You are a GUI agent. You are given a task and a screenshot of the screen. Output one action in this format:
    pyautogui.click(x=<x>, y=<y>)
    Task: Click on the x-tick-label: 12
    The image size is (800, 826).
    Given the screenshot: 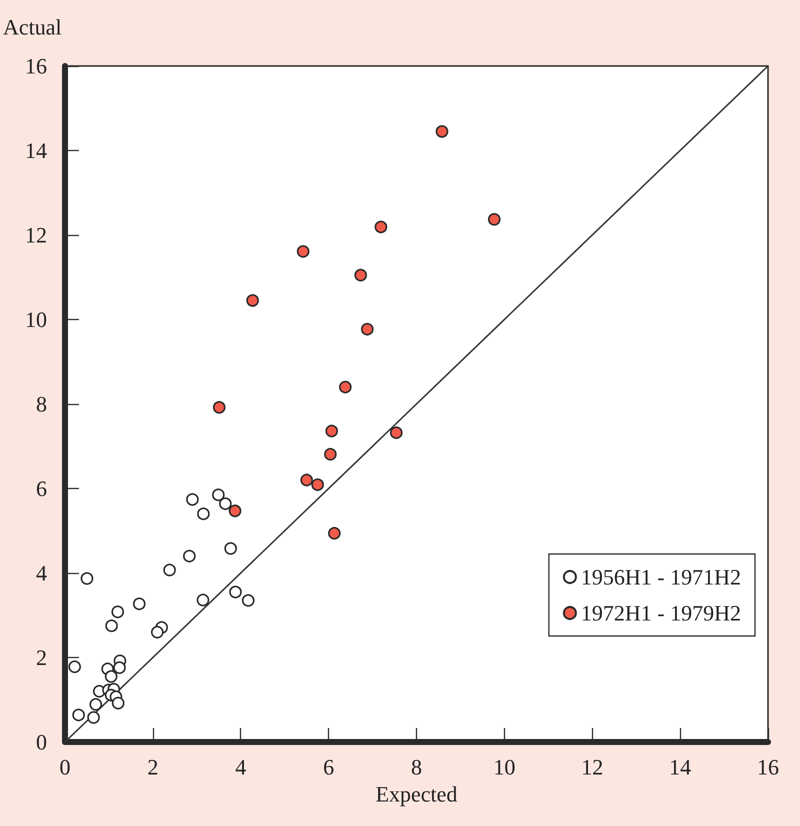 What is the action you would take?
    pyautogui.click(x=592, y=767)
    